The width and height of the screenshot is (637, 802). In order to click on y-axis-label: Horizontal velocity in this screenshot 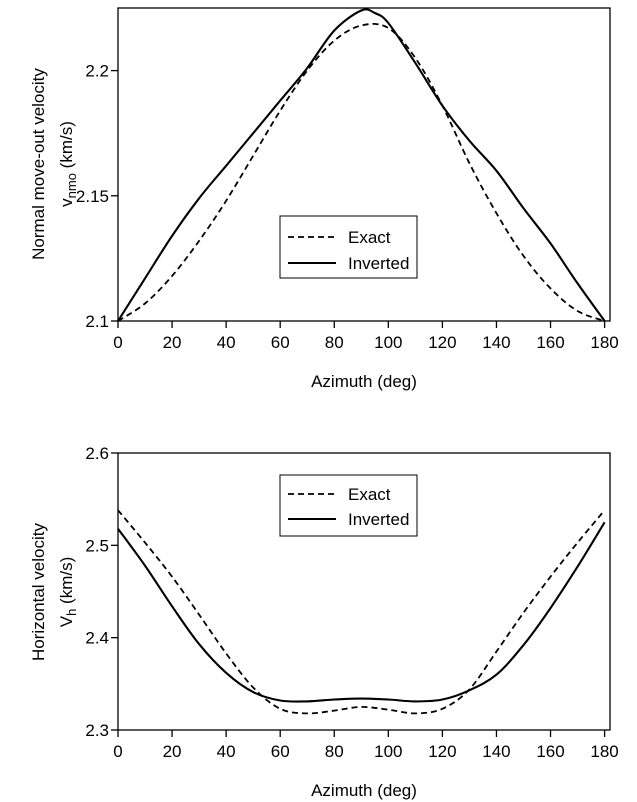, I will do `click(38, 592)`.